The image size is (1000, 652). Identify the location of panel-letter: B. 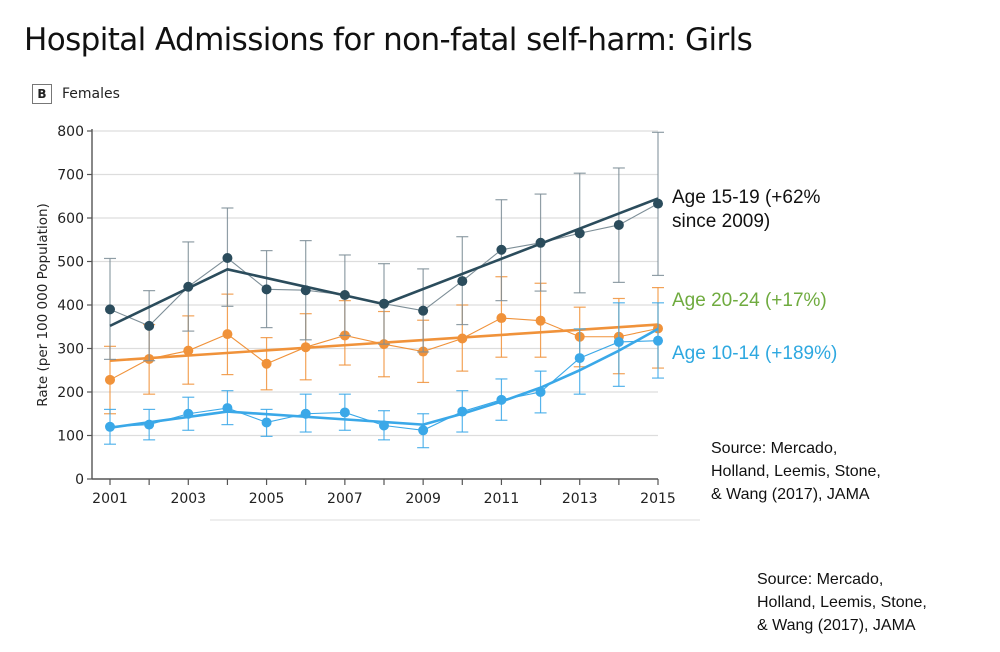
(42, 94).